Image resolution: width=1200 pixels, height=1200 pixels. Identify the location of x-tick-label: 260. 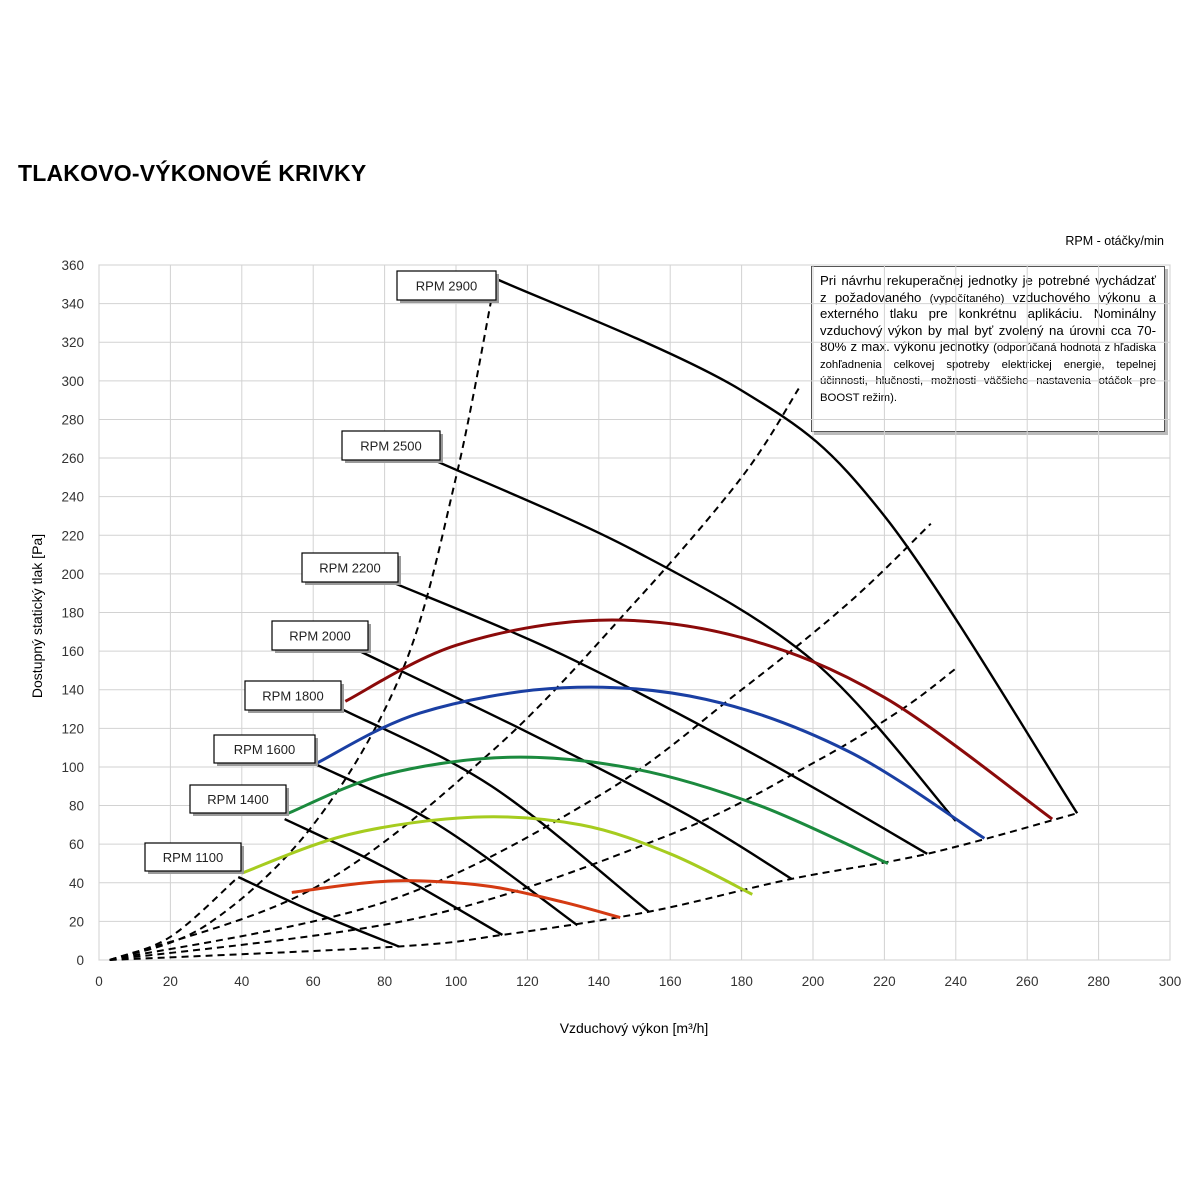
(1027, 981).